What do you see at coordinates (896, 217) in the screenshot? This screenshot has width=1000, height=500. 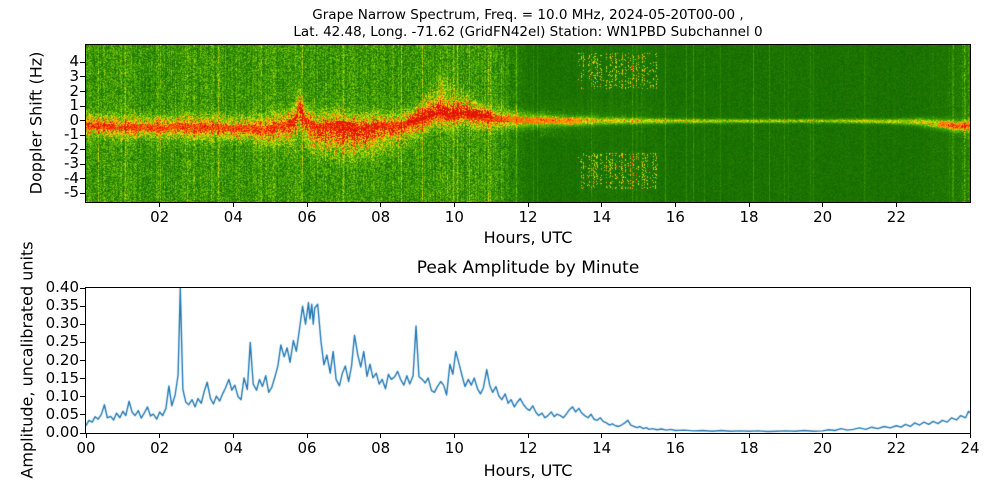 I see `spectrogram-x-tick-label: 22` at bounding box center [896, 217].